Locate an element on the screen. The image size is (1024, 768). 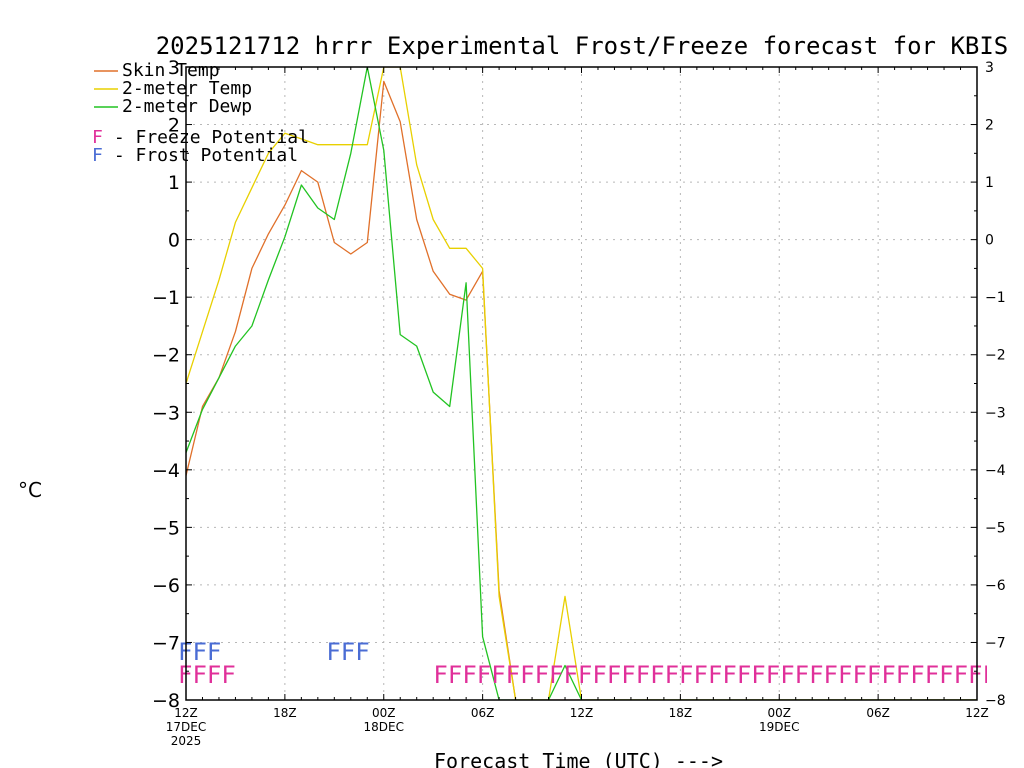
x-tick-sublabel: 19DEC is located at coordinates (779, 727).